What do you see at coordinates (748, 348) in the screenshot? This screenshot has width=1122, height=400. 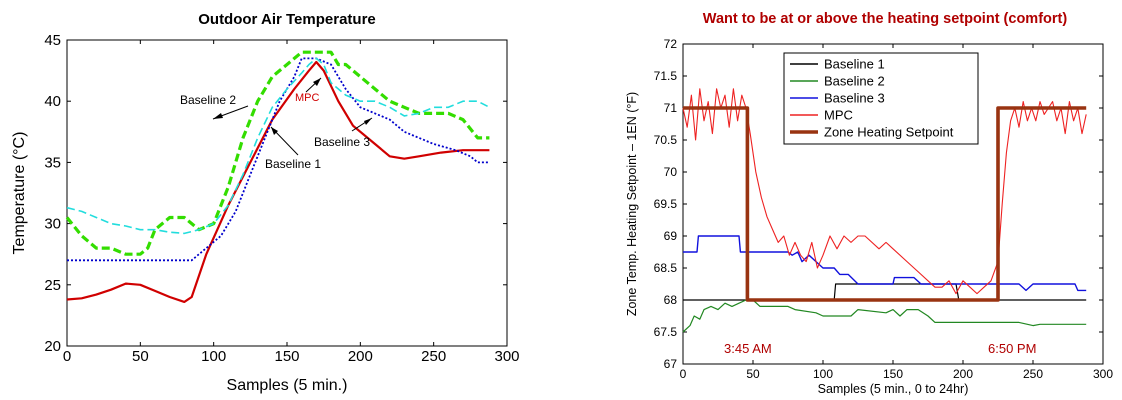 I see `annotation-start-time: 3:45 AM` at bounding box center [748, 348].